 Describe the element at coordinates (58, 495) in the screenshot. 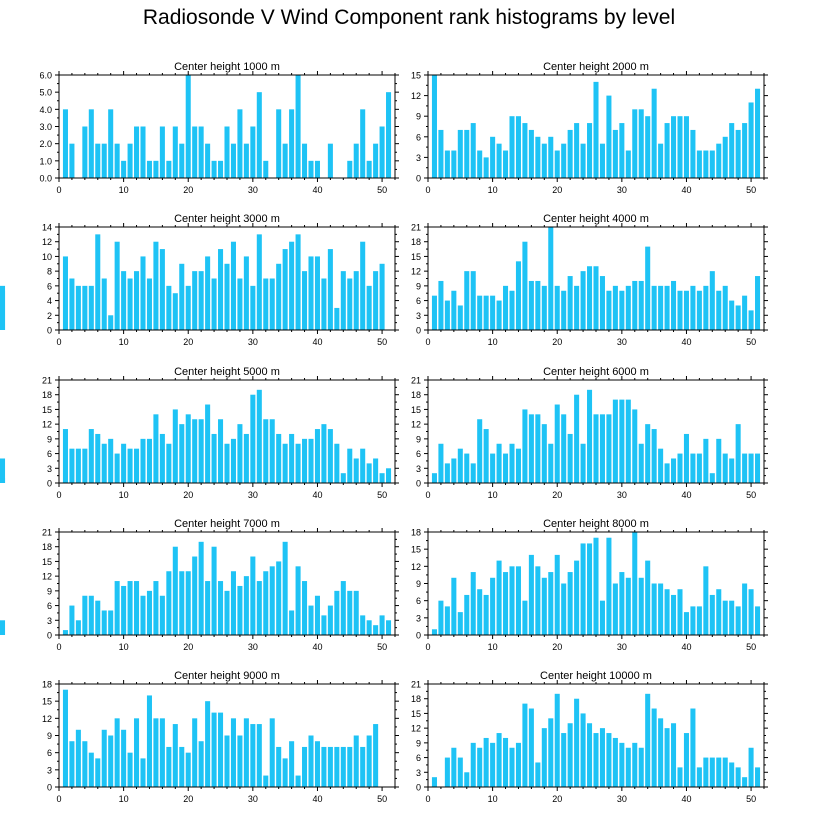

I see `panel-5-xtick-label: 0` at that location.